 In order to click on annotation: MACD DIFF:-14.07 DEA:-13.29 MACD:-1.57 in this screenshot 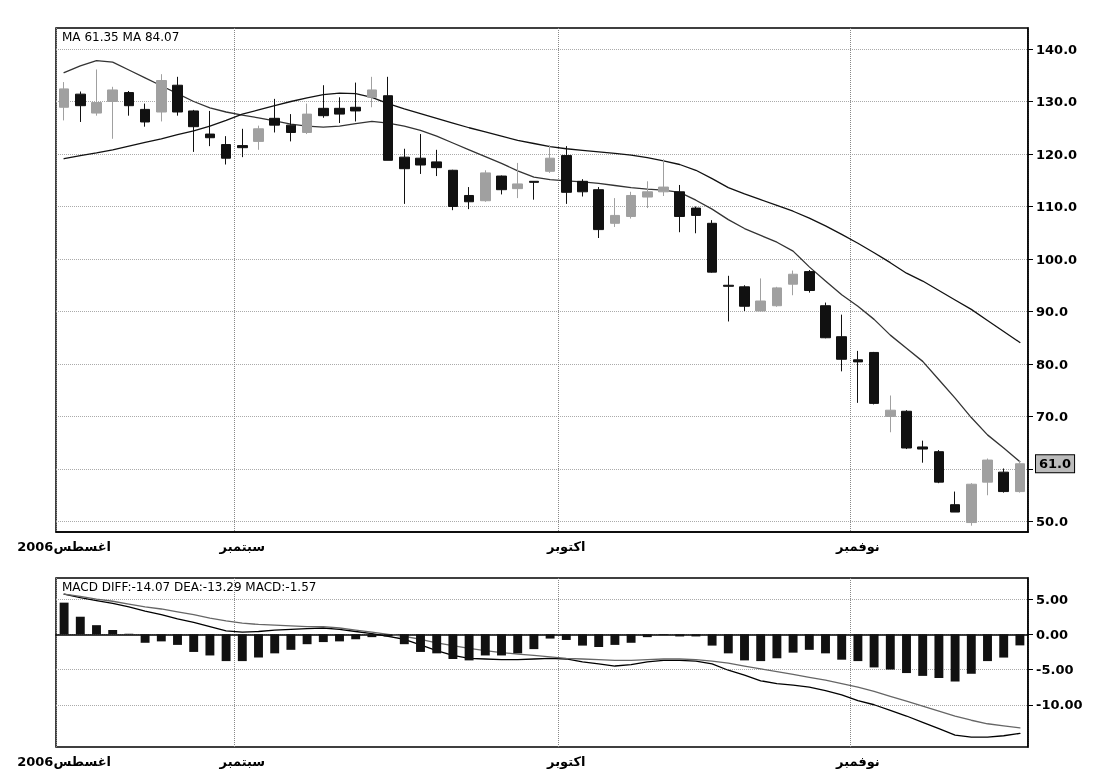, I will do `click(189, 587)`.